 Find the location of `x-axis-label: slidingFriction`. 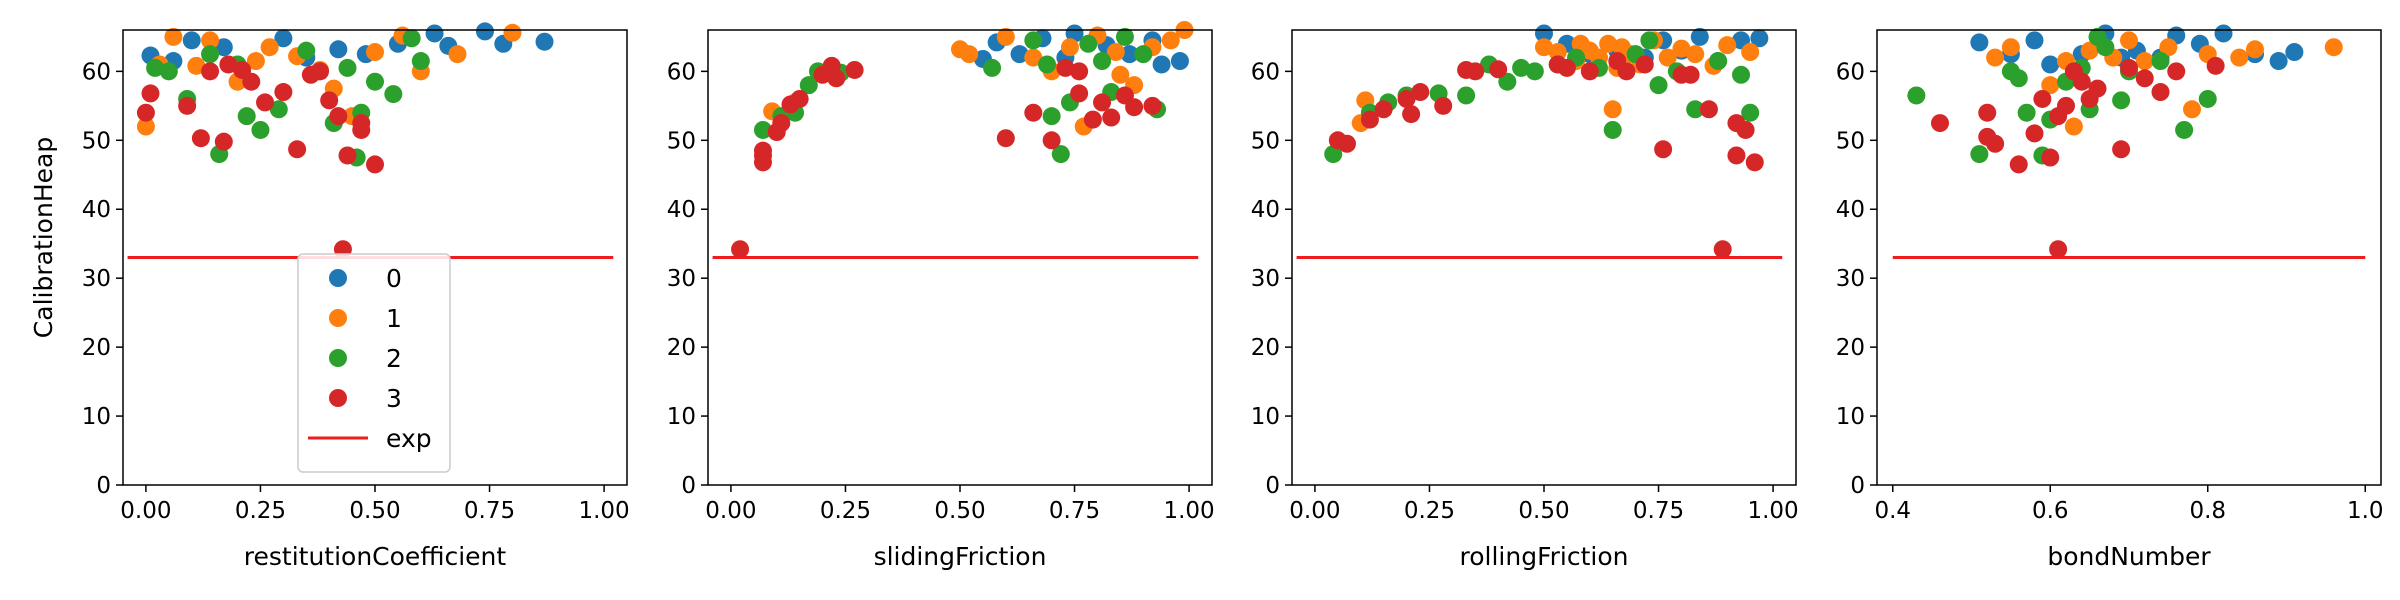

x-axis-label: slidingFriction is located at coordinates (960, 556).